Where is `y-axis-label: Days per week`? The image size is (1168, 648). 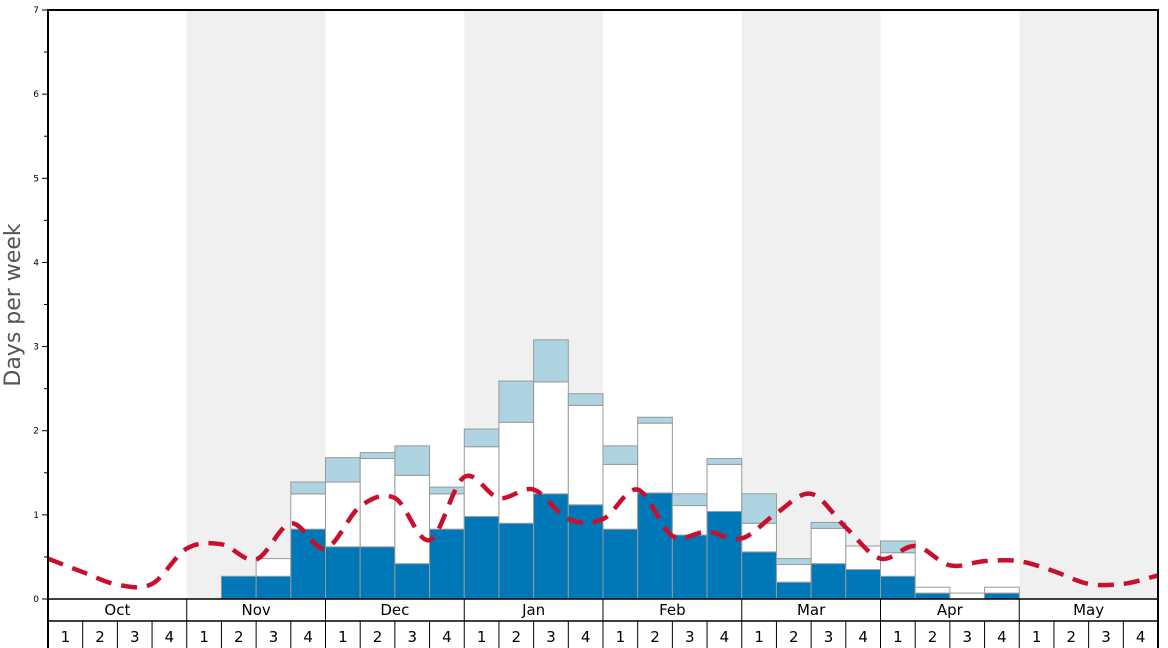 y-axis-label: Days per week is located at coordinates (13, 304).